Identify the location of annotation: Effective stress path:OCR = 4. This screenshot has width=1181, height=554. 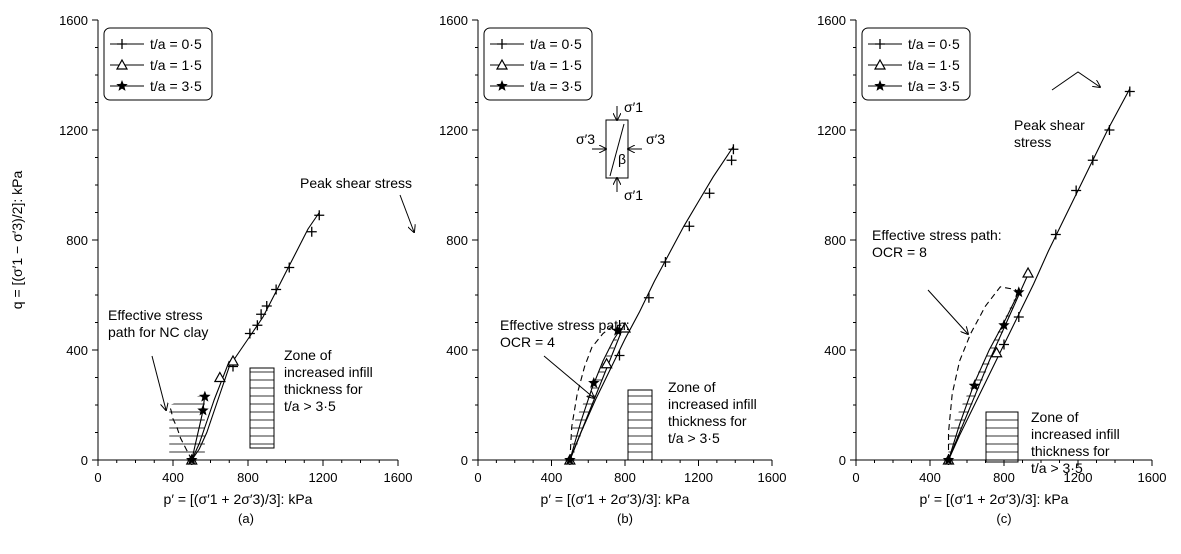
(565, 357).